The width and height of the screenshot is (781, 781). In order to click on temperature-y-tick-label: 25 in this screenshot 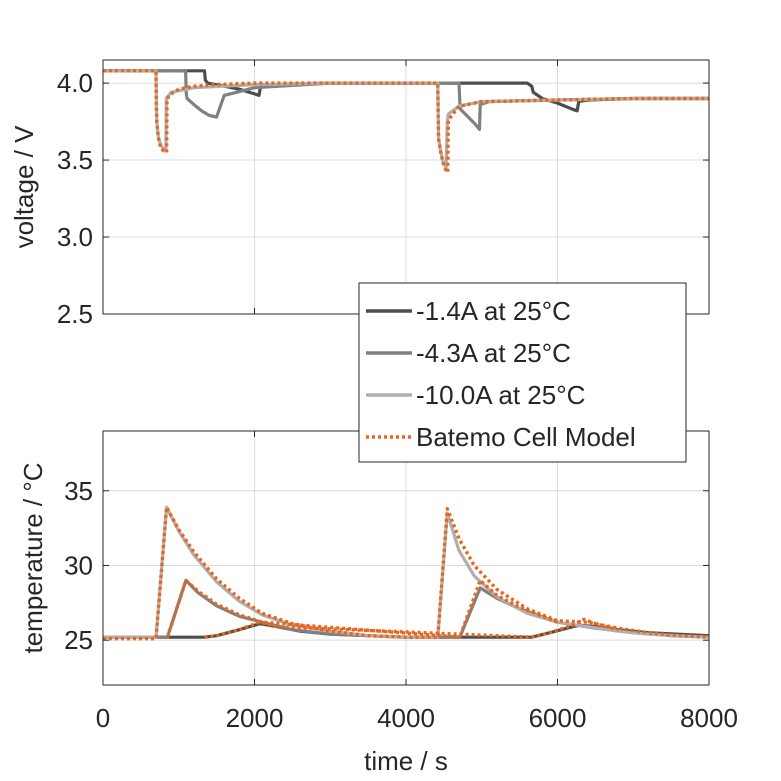, I will do `click(78, 640)`.